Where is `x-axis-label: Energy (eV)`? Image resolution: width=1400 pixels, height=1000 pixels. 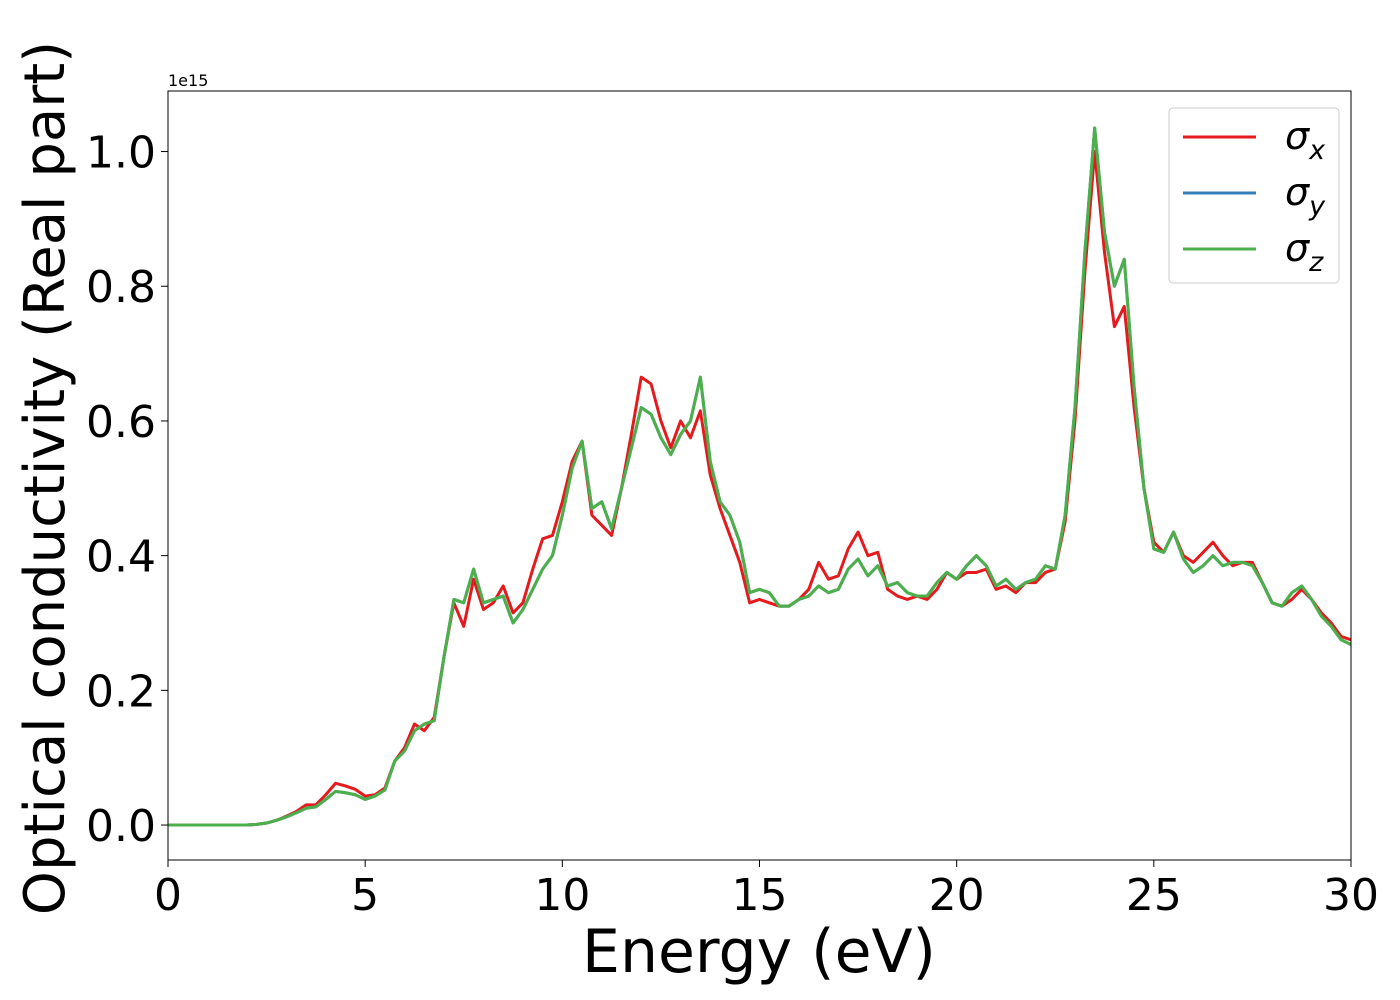 x-axis-label: Energy (eV) is located at coordinates (759, 952).